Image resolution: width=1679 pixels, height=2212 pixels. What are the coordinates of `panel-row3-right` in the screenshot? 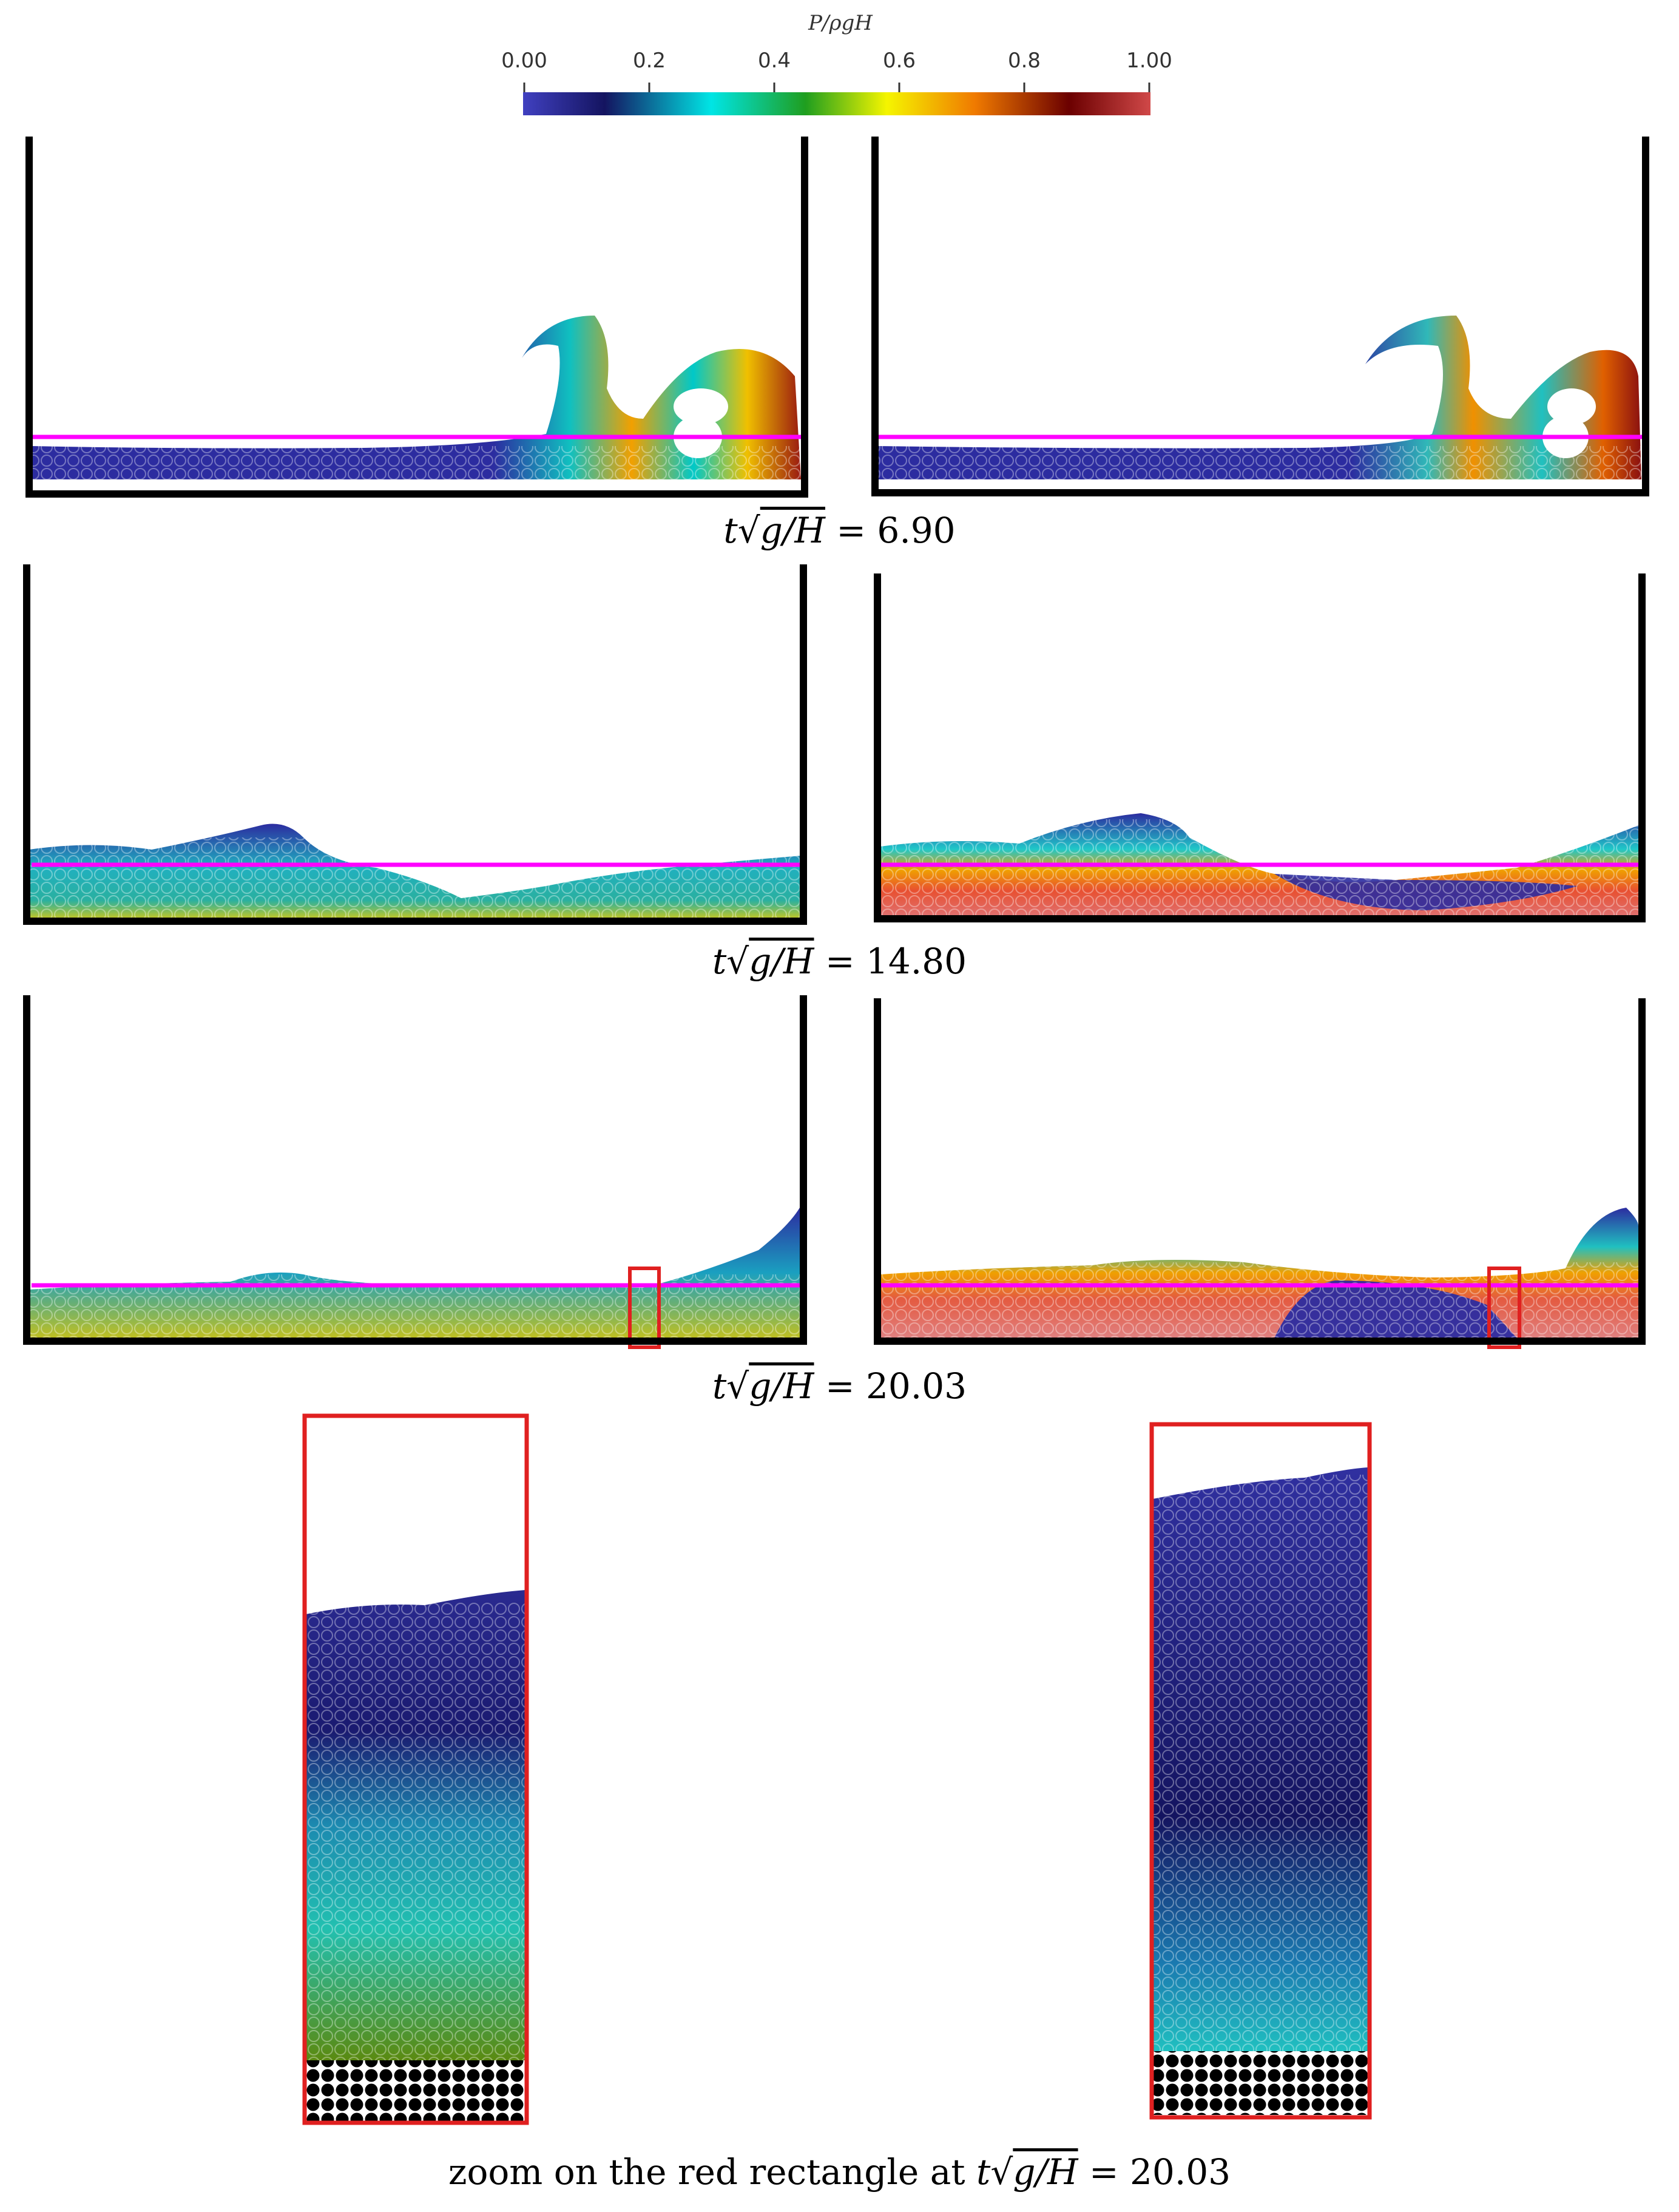 It's located at (1260, 1173).